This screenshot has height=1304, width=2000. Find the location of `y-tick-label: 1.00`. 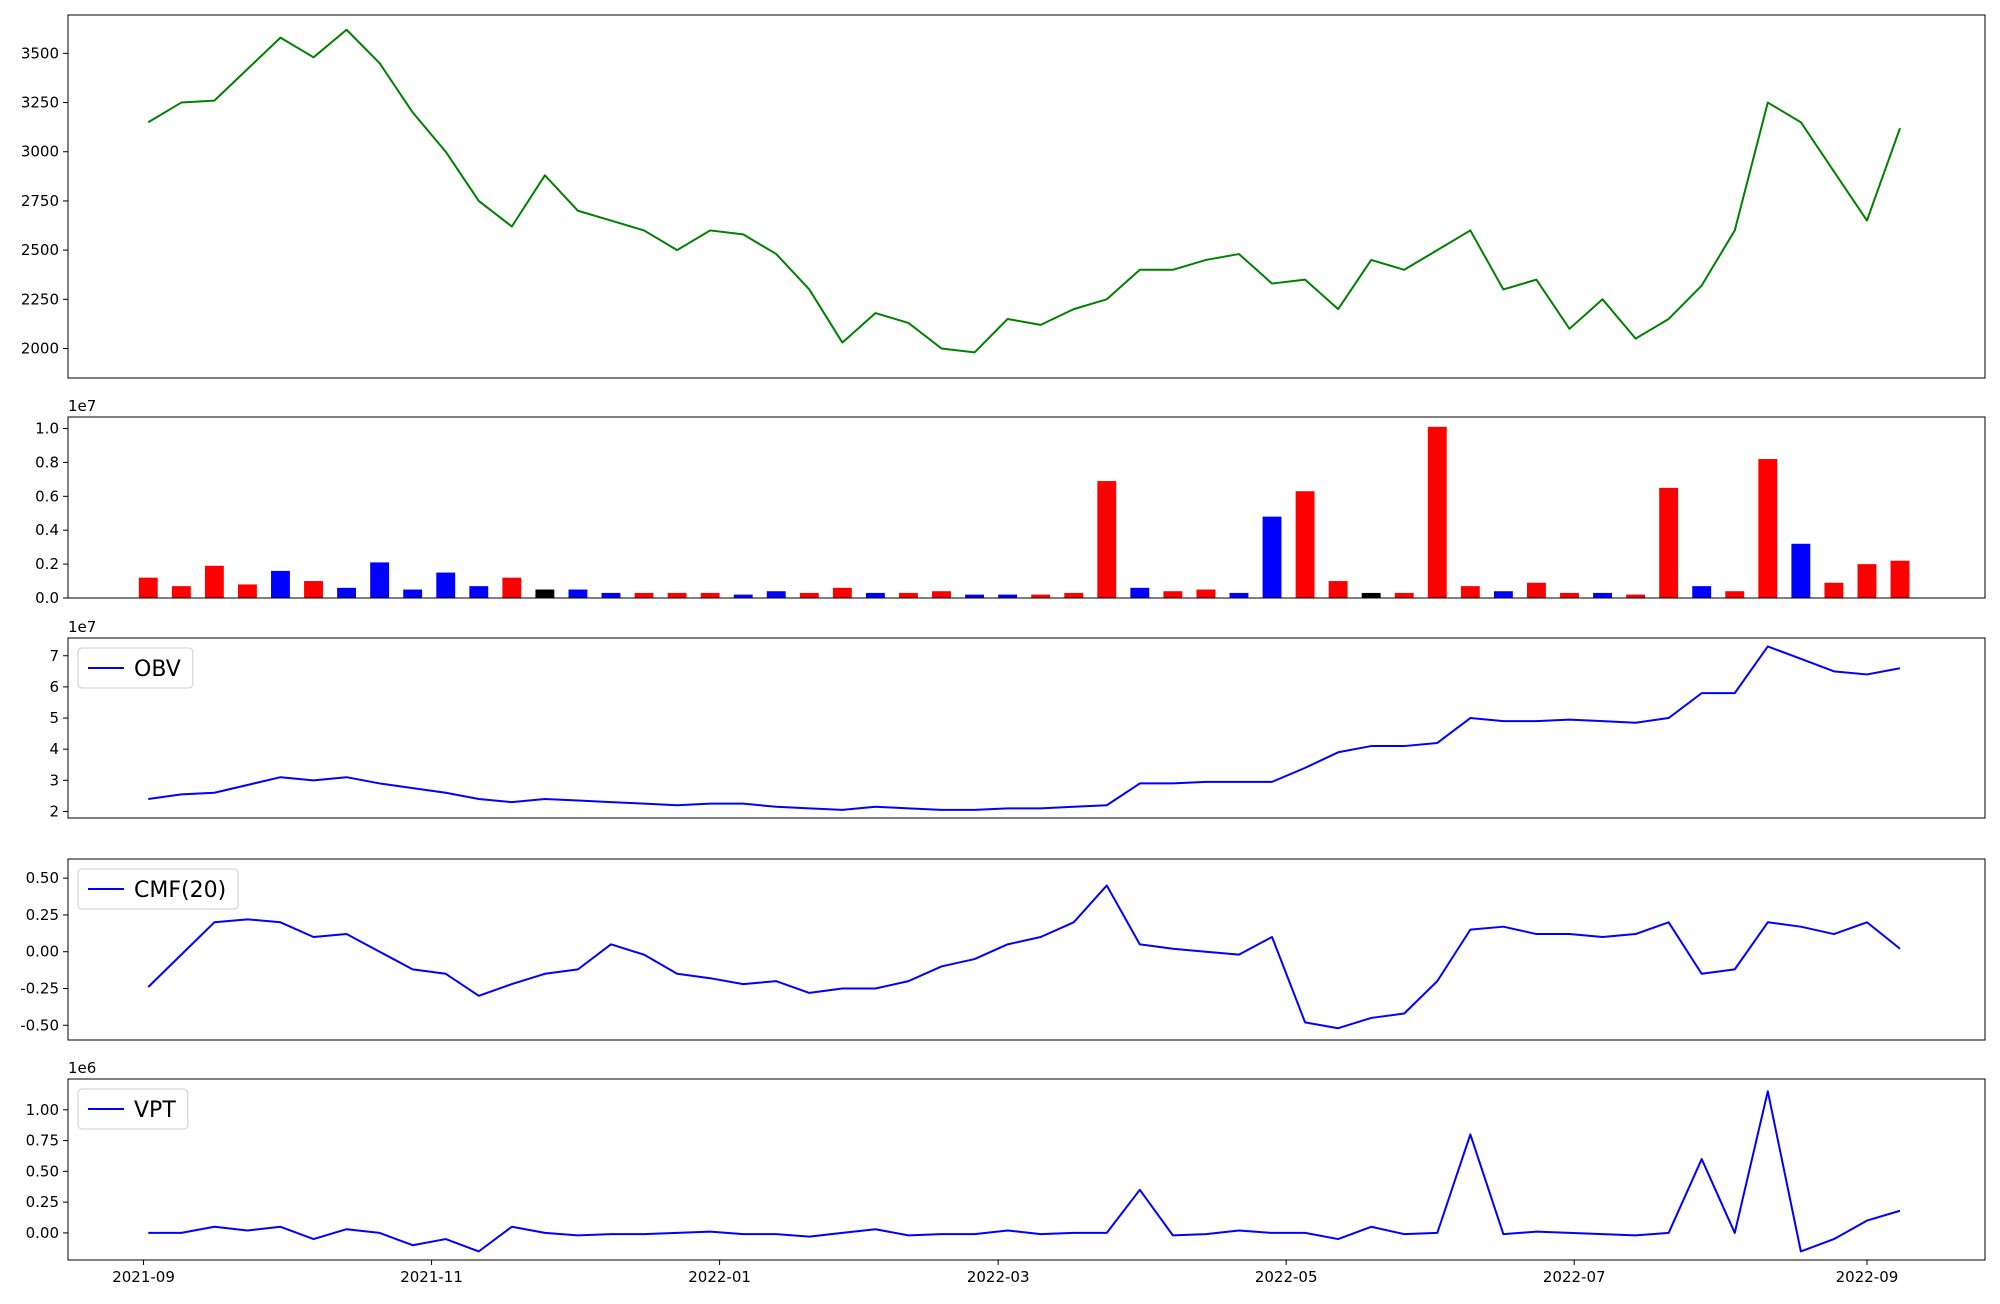

y-tick-label: 1.00 is located at coordinates (42, 1110).